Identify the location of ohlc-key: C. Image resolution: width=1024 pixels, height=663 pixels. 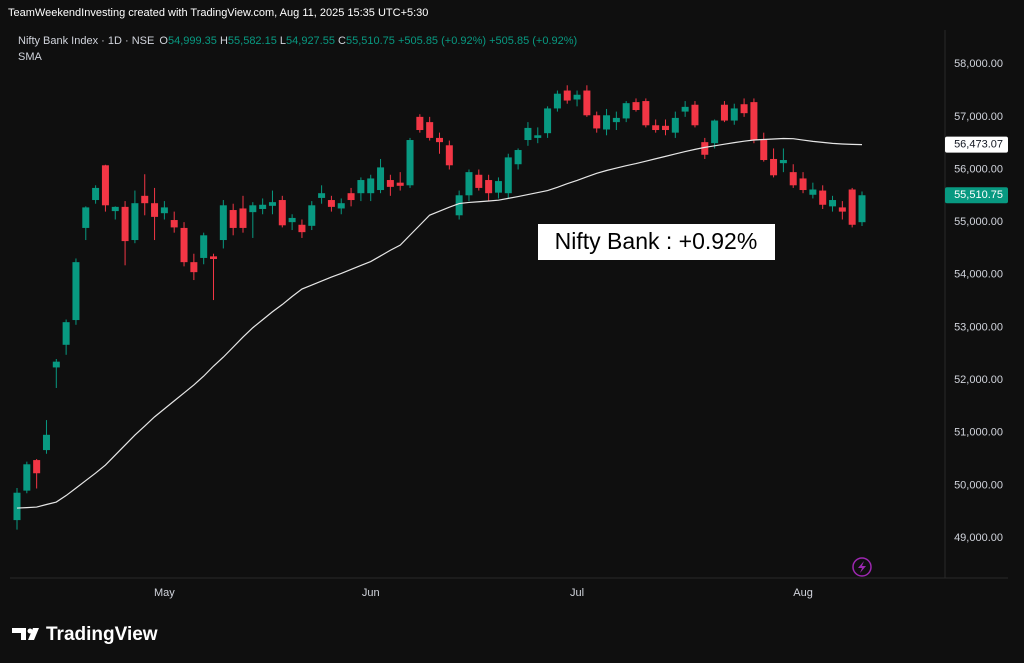
(342, 41).